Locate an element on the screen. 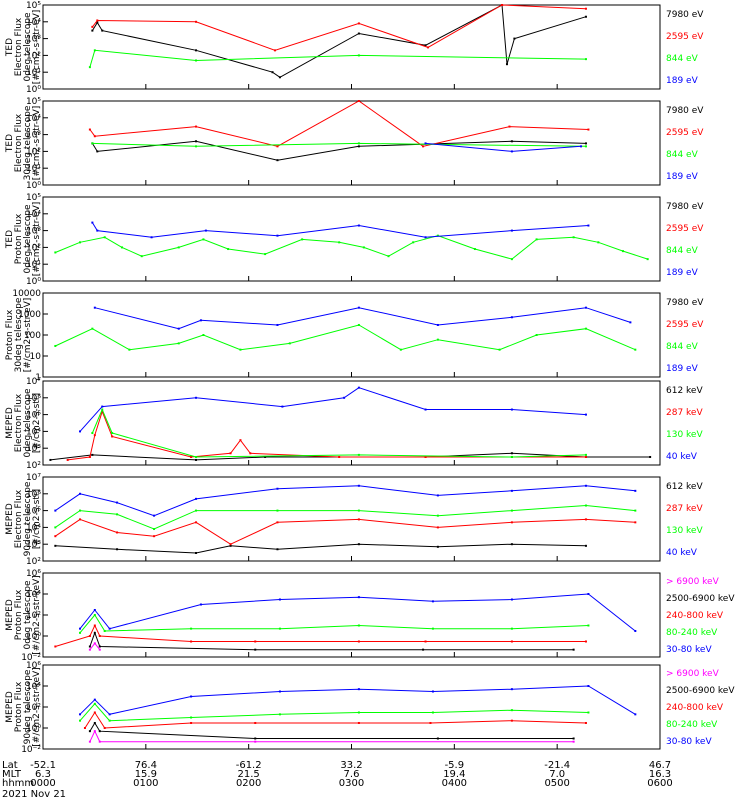 Image resolution: width=750 pixels, height=800 pixels. footer-mlt-value: 19.4 is located at coordinates (454, 774).